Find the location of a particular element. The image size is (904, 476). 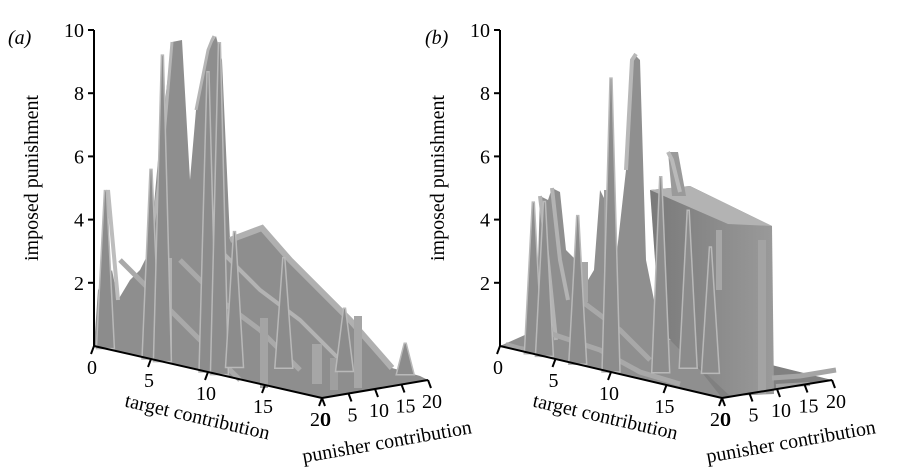

panel-b-y-tick-label-2: 10 is located at coordinates (781, 411).